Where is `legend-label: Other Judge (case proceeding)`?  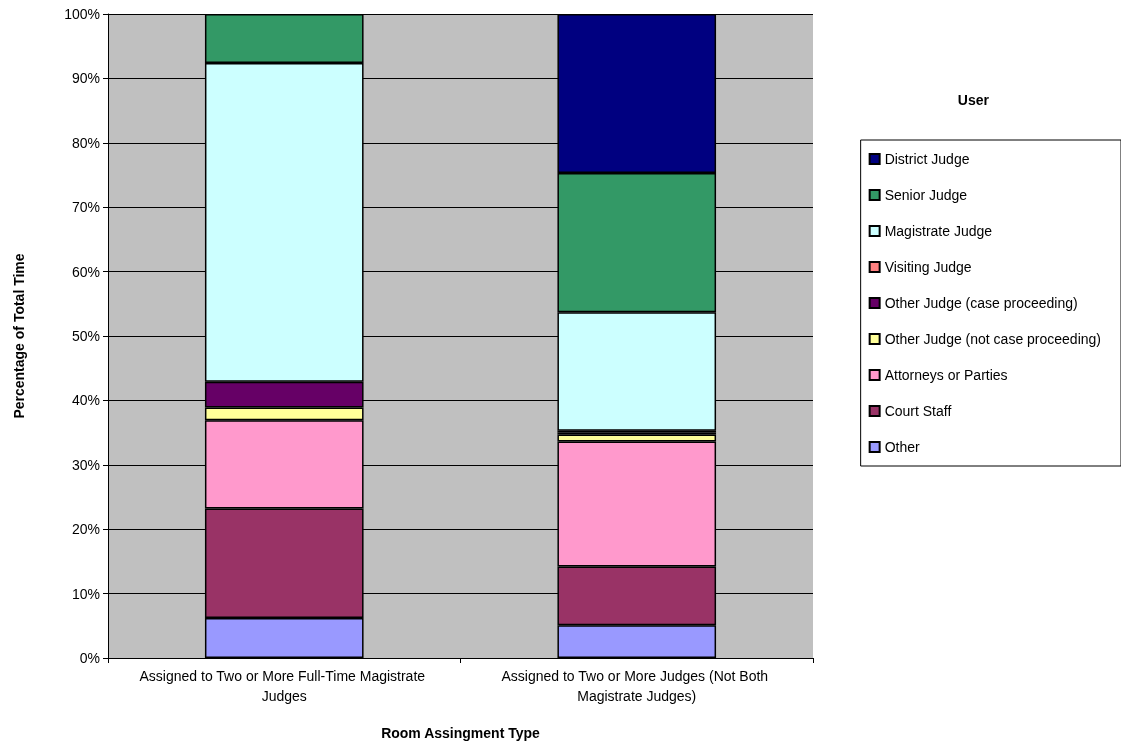 legend-label: Other Judge (case proceeding) is located at coordinates (981, 303).